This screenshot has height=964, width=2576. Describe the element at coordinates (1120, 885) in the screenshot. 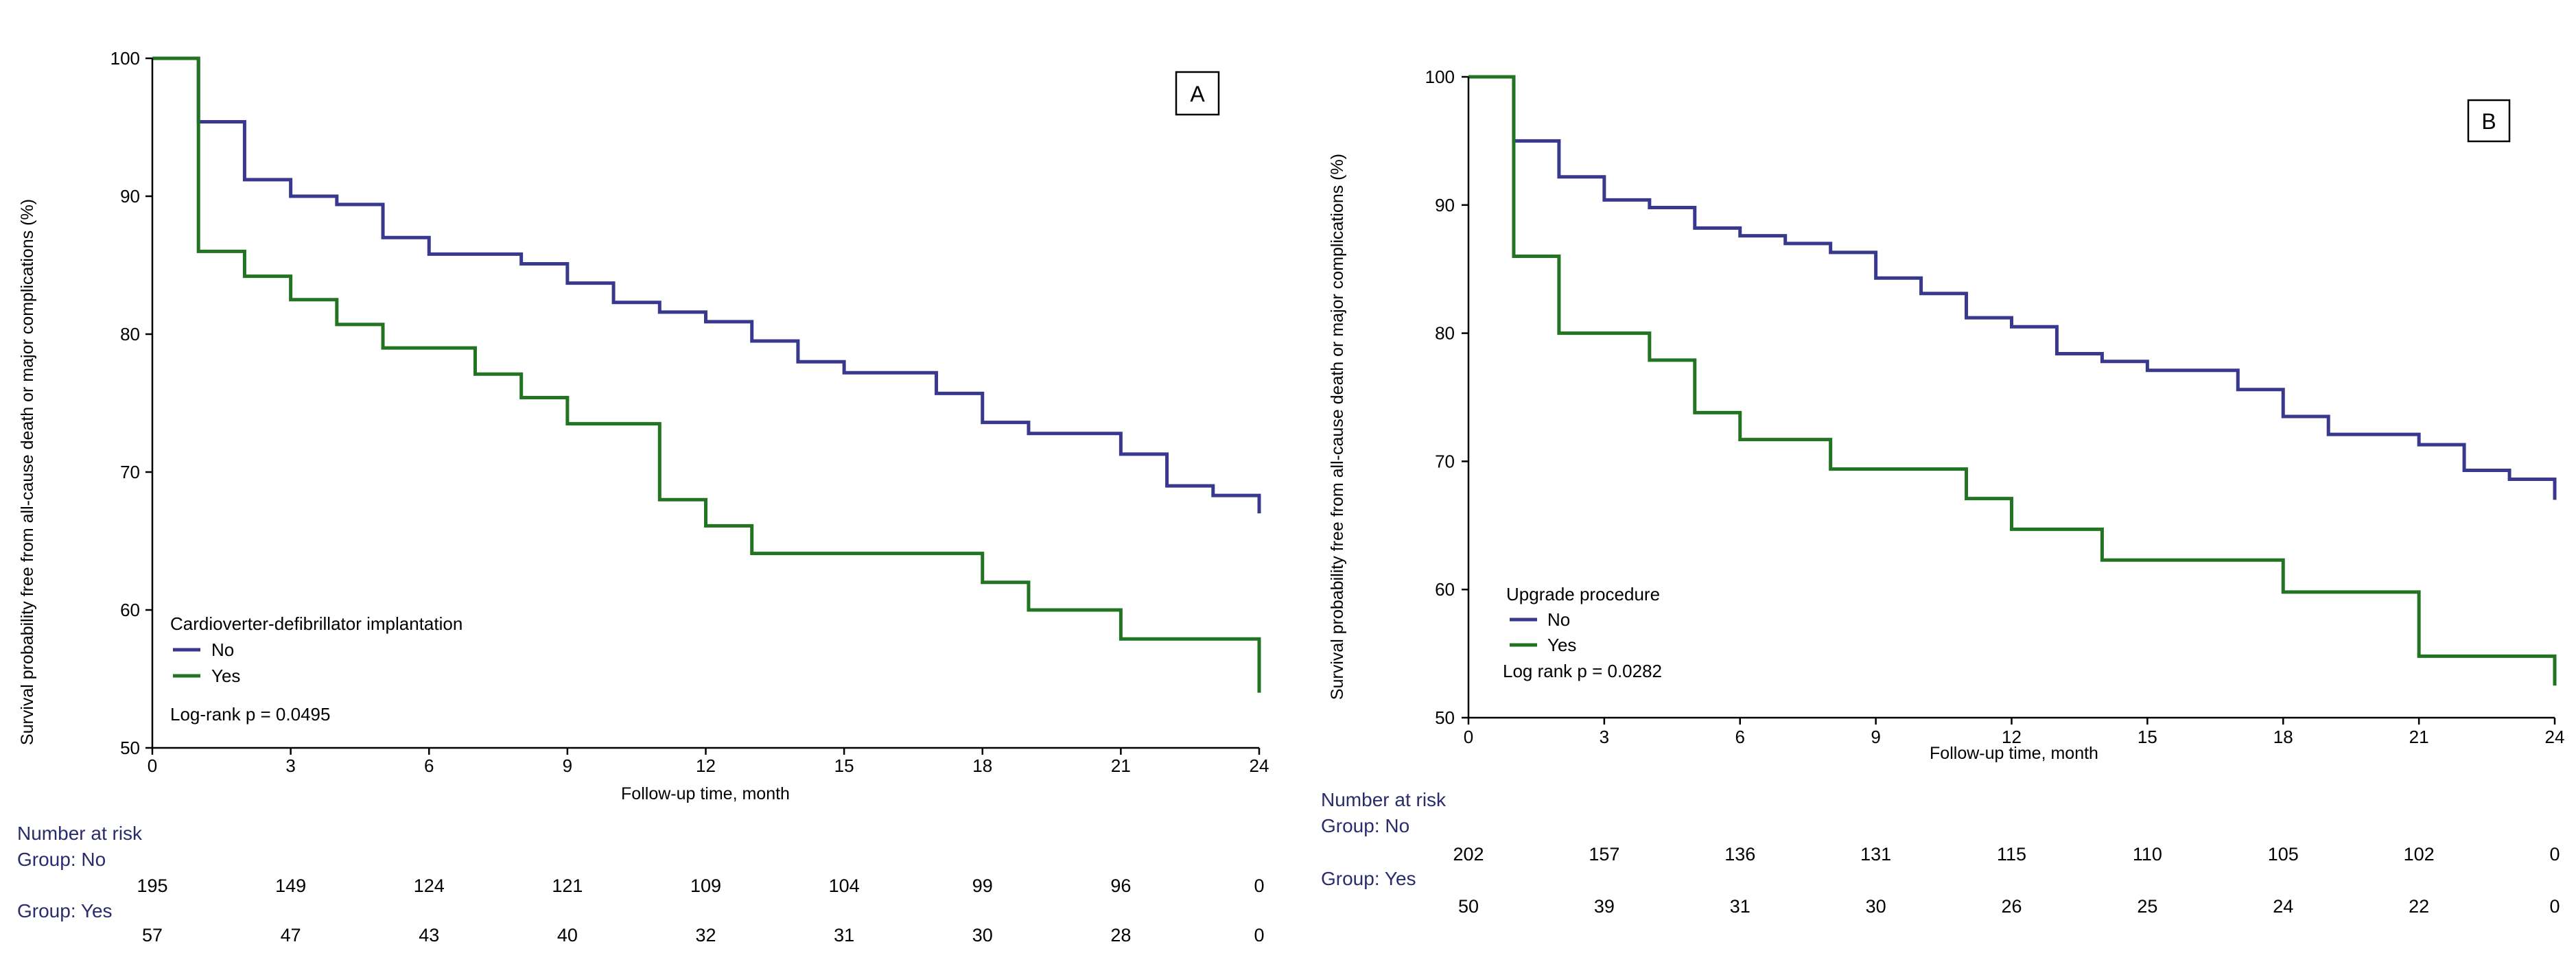

I see `risk-count: 96` at that location.